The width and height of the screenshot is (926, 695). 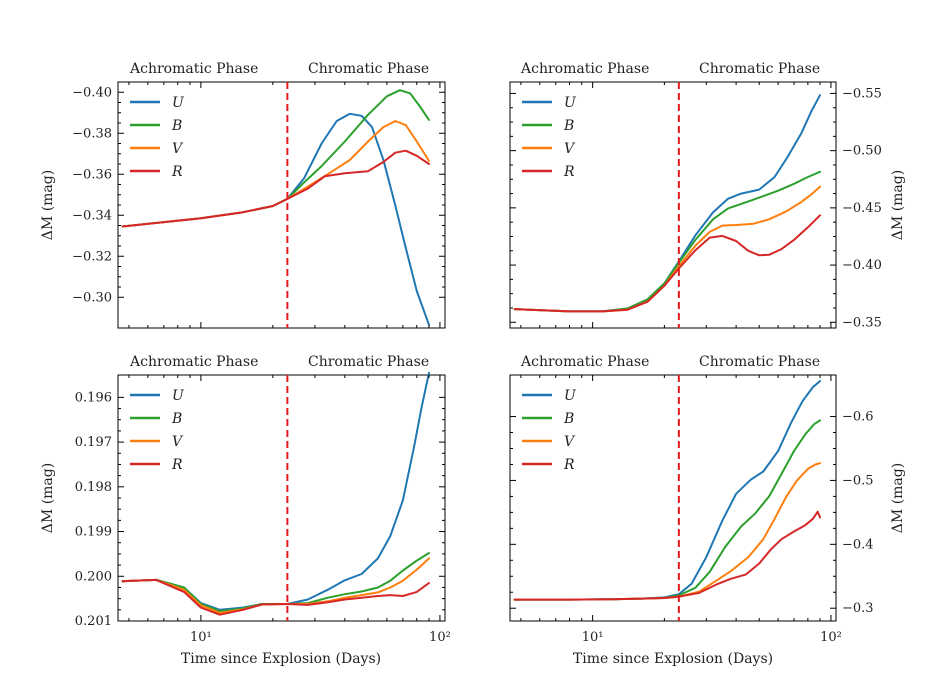 What do you see at coordinates (93, 621) in the screenshot?
I see `bottom-left-ytick-label: 0.201` at bounding box center [93, 621].